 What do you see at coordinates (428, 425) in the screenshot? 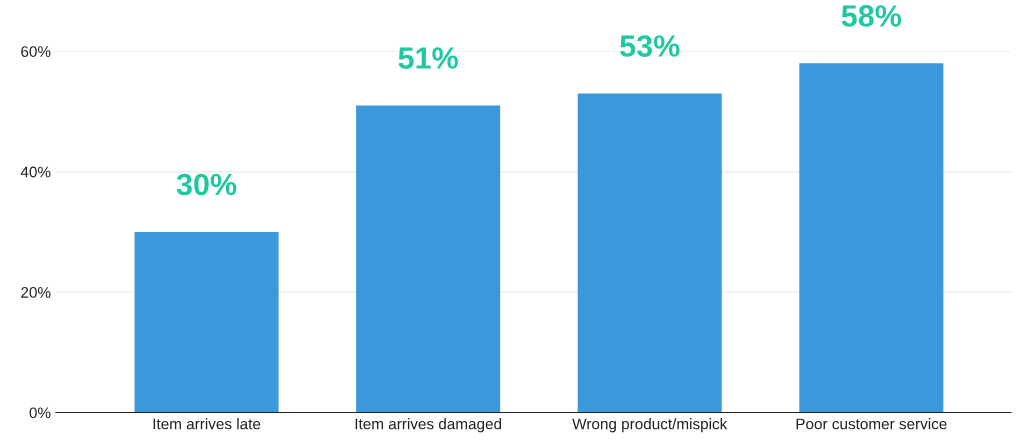
I see `x-tick-label: Item arrives damaged` at bounding box center [428, 425].